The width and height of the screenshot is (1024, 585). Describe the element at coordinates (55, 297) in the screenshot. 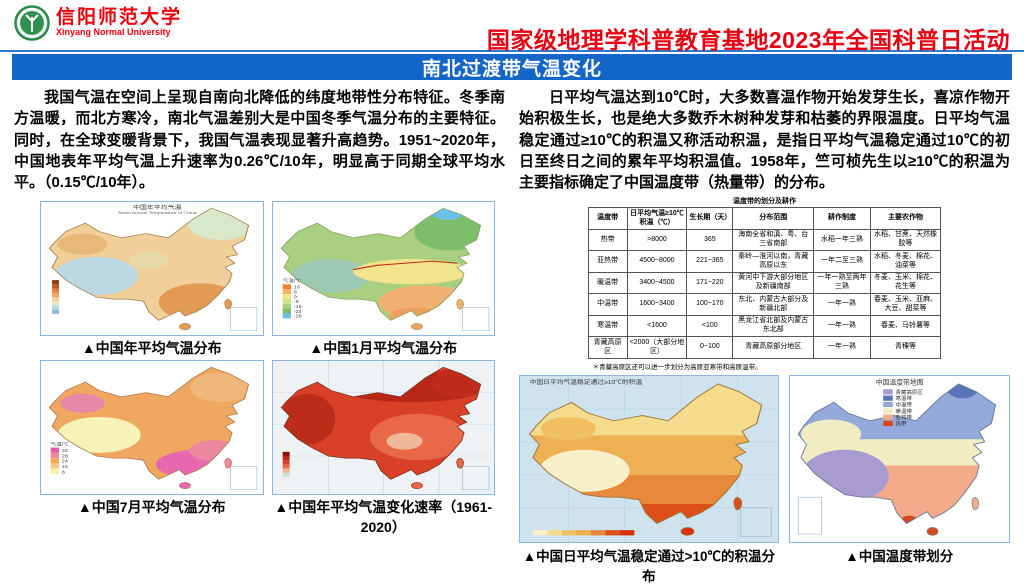

I see `map1-legend` at that location.